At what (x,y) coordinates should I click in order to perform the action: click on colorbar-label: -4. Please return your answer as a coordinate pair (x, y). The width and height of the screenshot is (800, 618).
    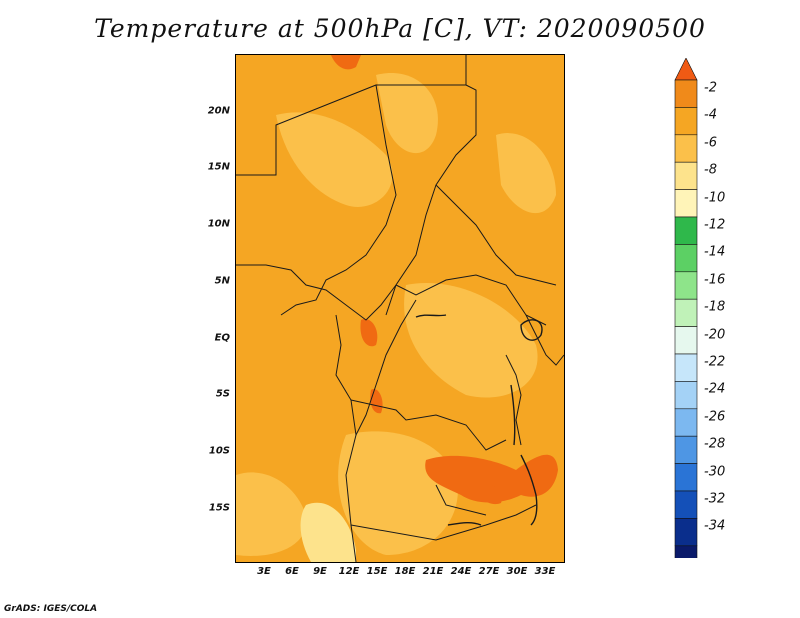
    Looking at the image, I should click on (710, 115).